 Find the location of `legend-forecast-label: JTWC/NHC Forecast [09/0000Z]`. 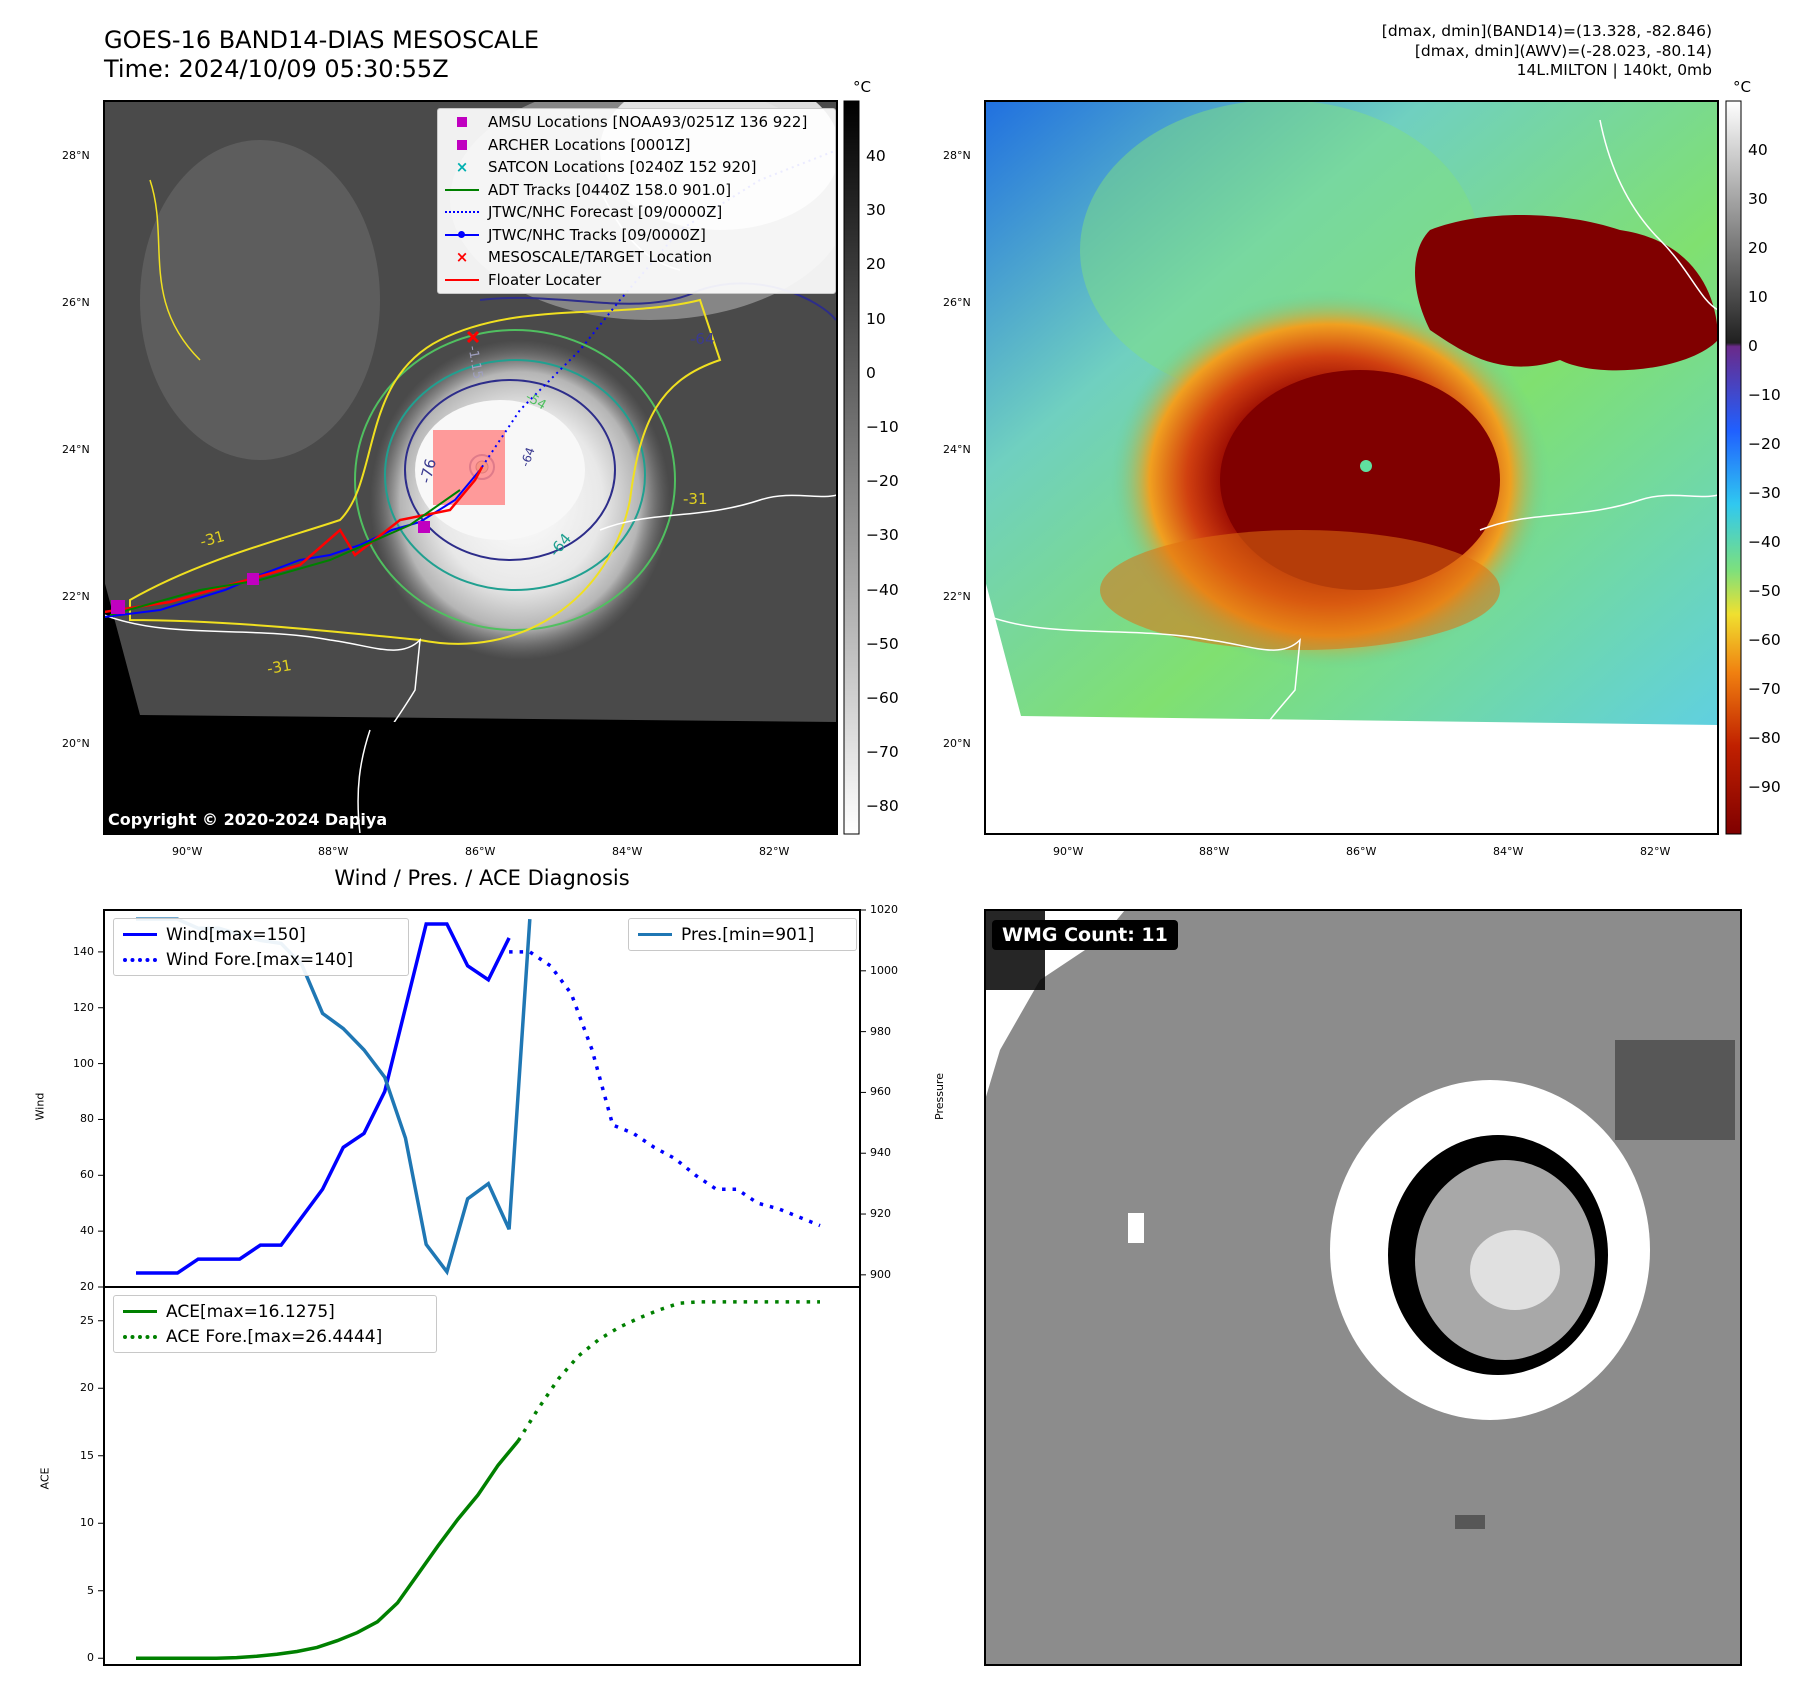

legend-forecast-label: JTWC/NHC Forecast [09/0000Z] is located at coordinates (605, 212).